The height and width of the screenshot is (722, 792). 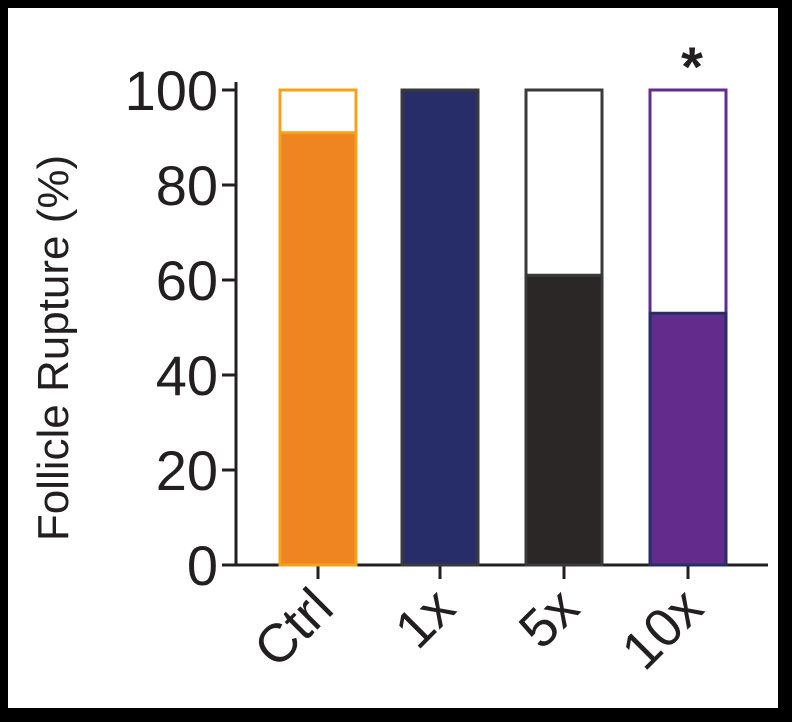 What do you see at coordinates (688, 439) in the screenshot?
I see `bar-10x` at bounding box center [688, 439].